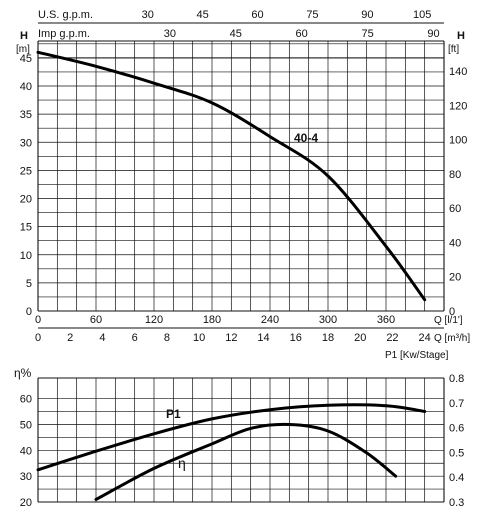 The image size is (490, 521). What do you see at coordinates (26, 200) in the screenshot?
I see `head-m-tick: 20` at bounding box center [26, 200].